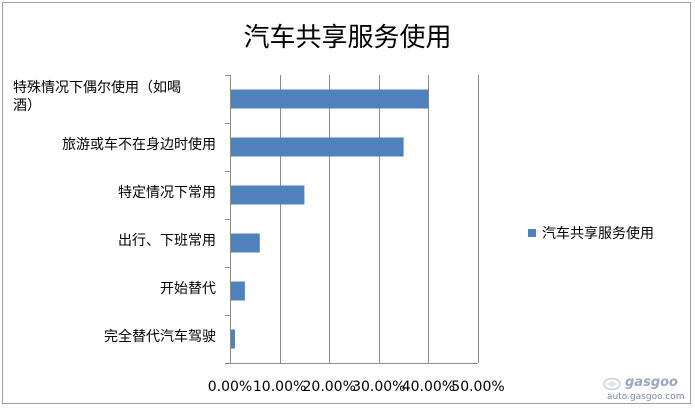 This screenshot has height=408, width=695. Describe the element at coordinates (428, 387) in the screenshot. I see `x-tick-label: 40.00%` at that location.